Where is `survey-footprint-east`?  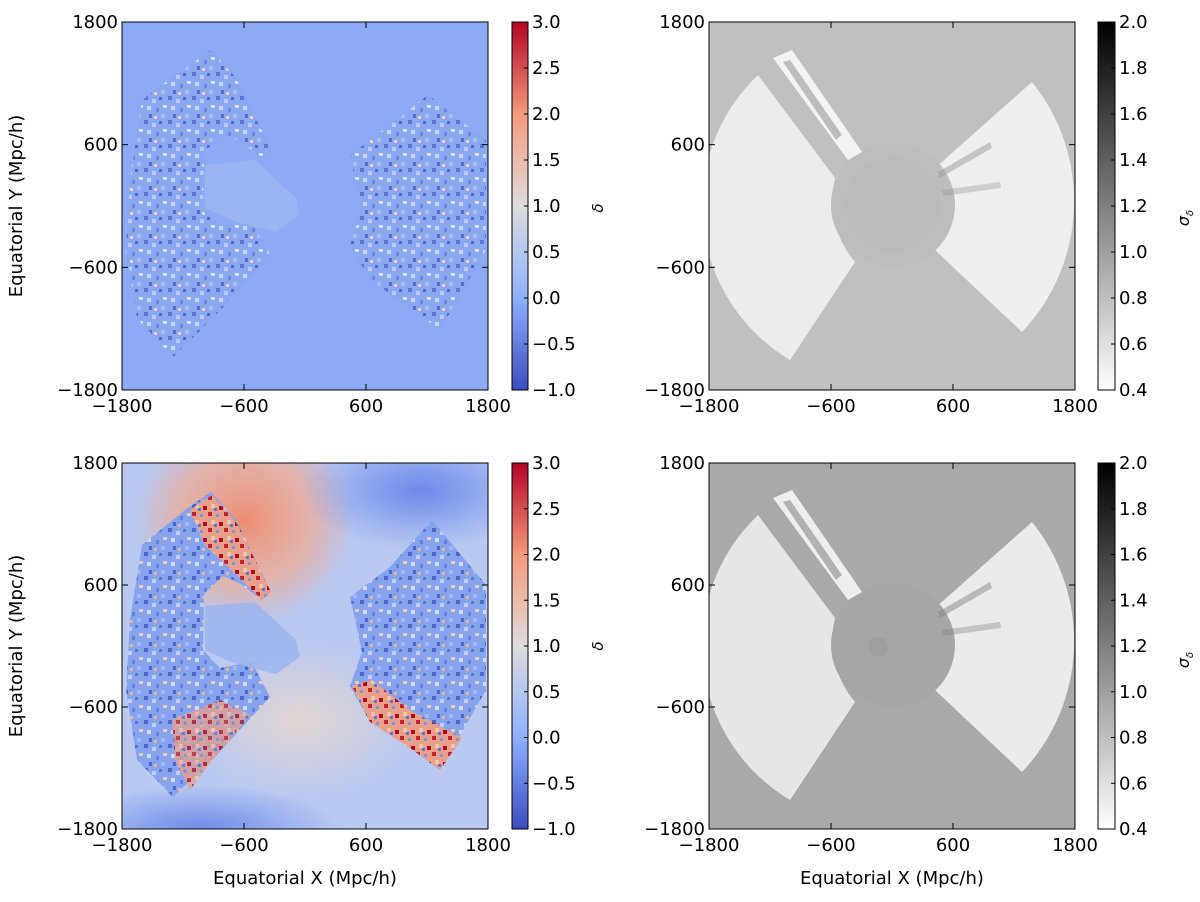 survey-footprint-east is located at coordinates (418, 212).